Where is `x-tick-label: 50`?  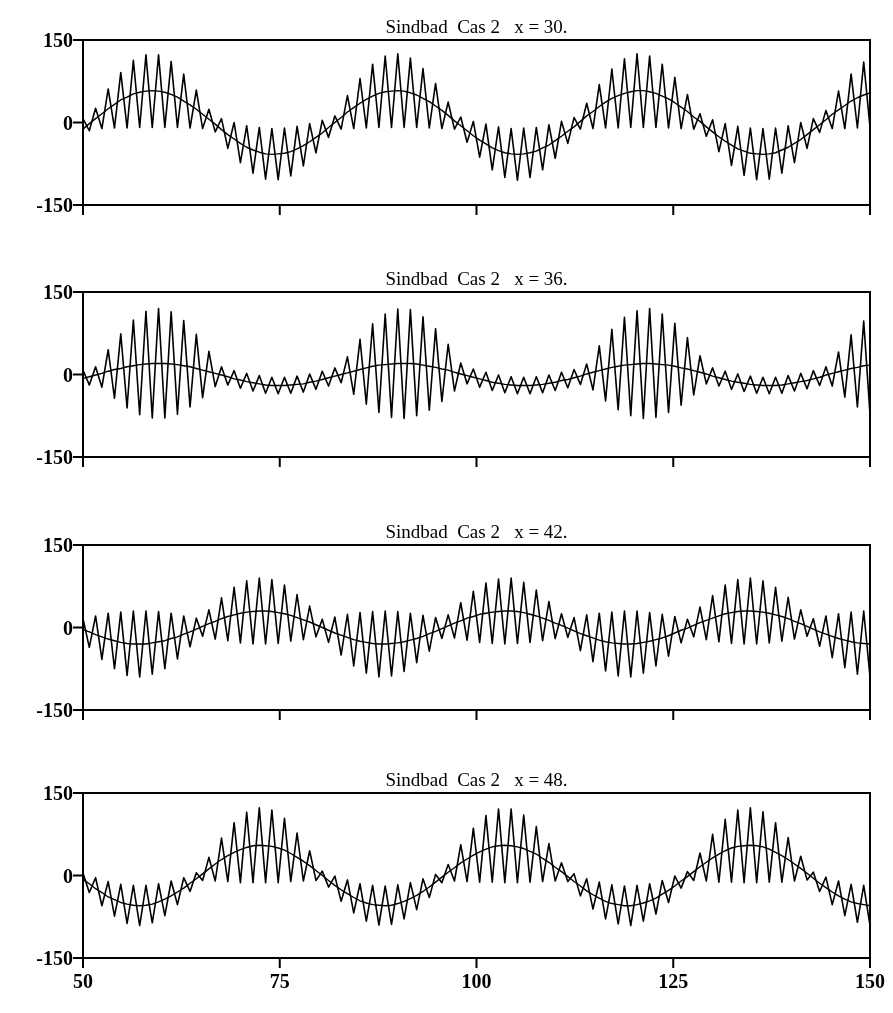 x-tick-label: 50 is located at coordinates (83, 981).